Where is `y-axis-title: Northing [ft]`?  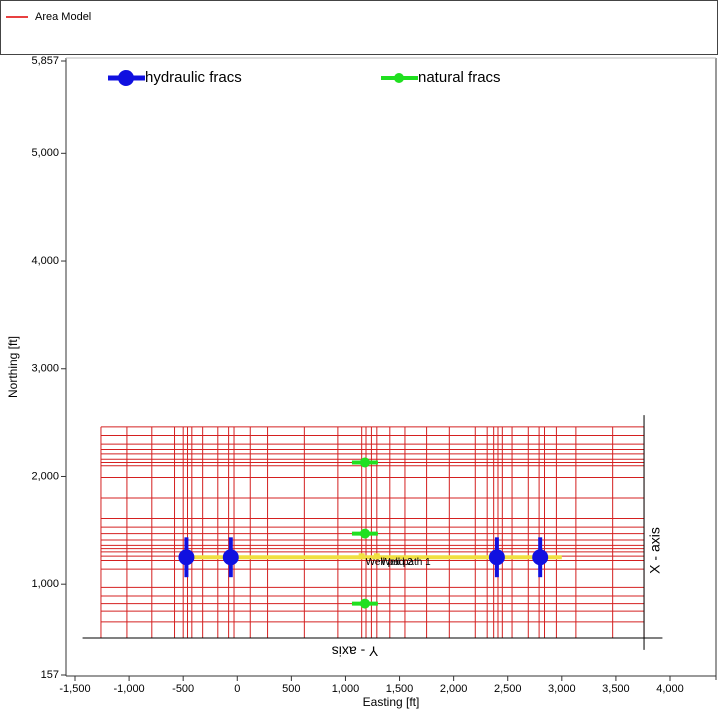 y-axis-title: Northing [ft] is located at coordinates (13, 367).